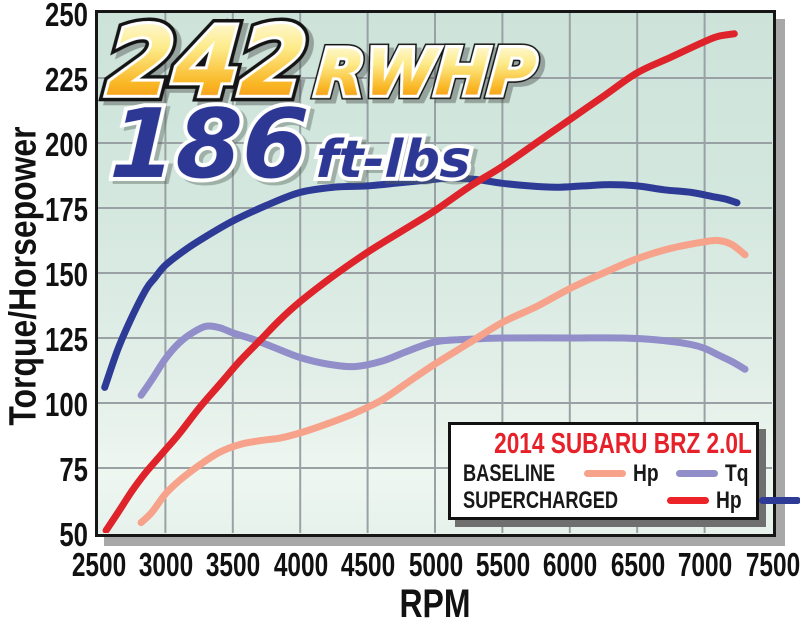 This screenshot has height=627, width=800. What do you see at coordinates (66, 16) in the screenshot?
I see `y-tick-label: 250` at bounding box center [66, 16].